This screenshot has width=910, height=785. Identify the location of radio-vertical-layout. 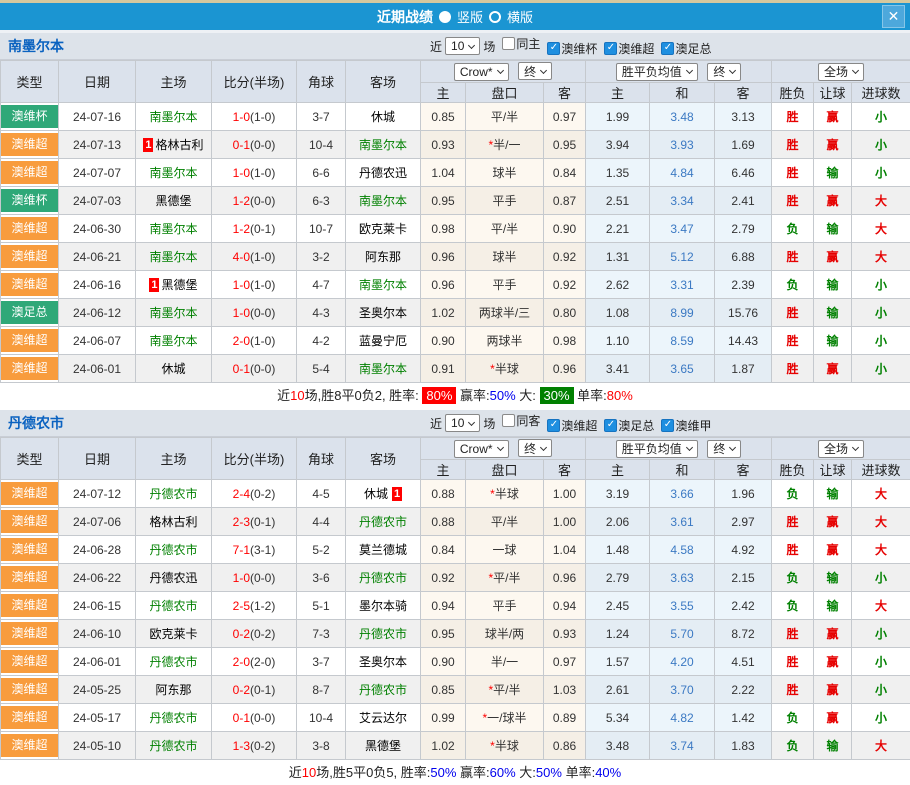
(445, 17).